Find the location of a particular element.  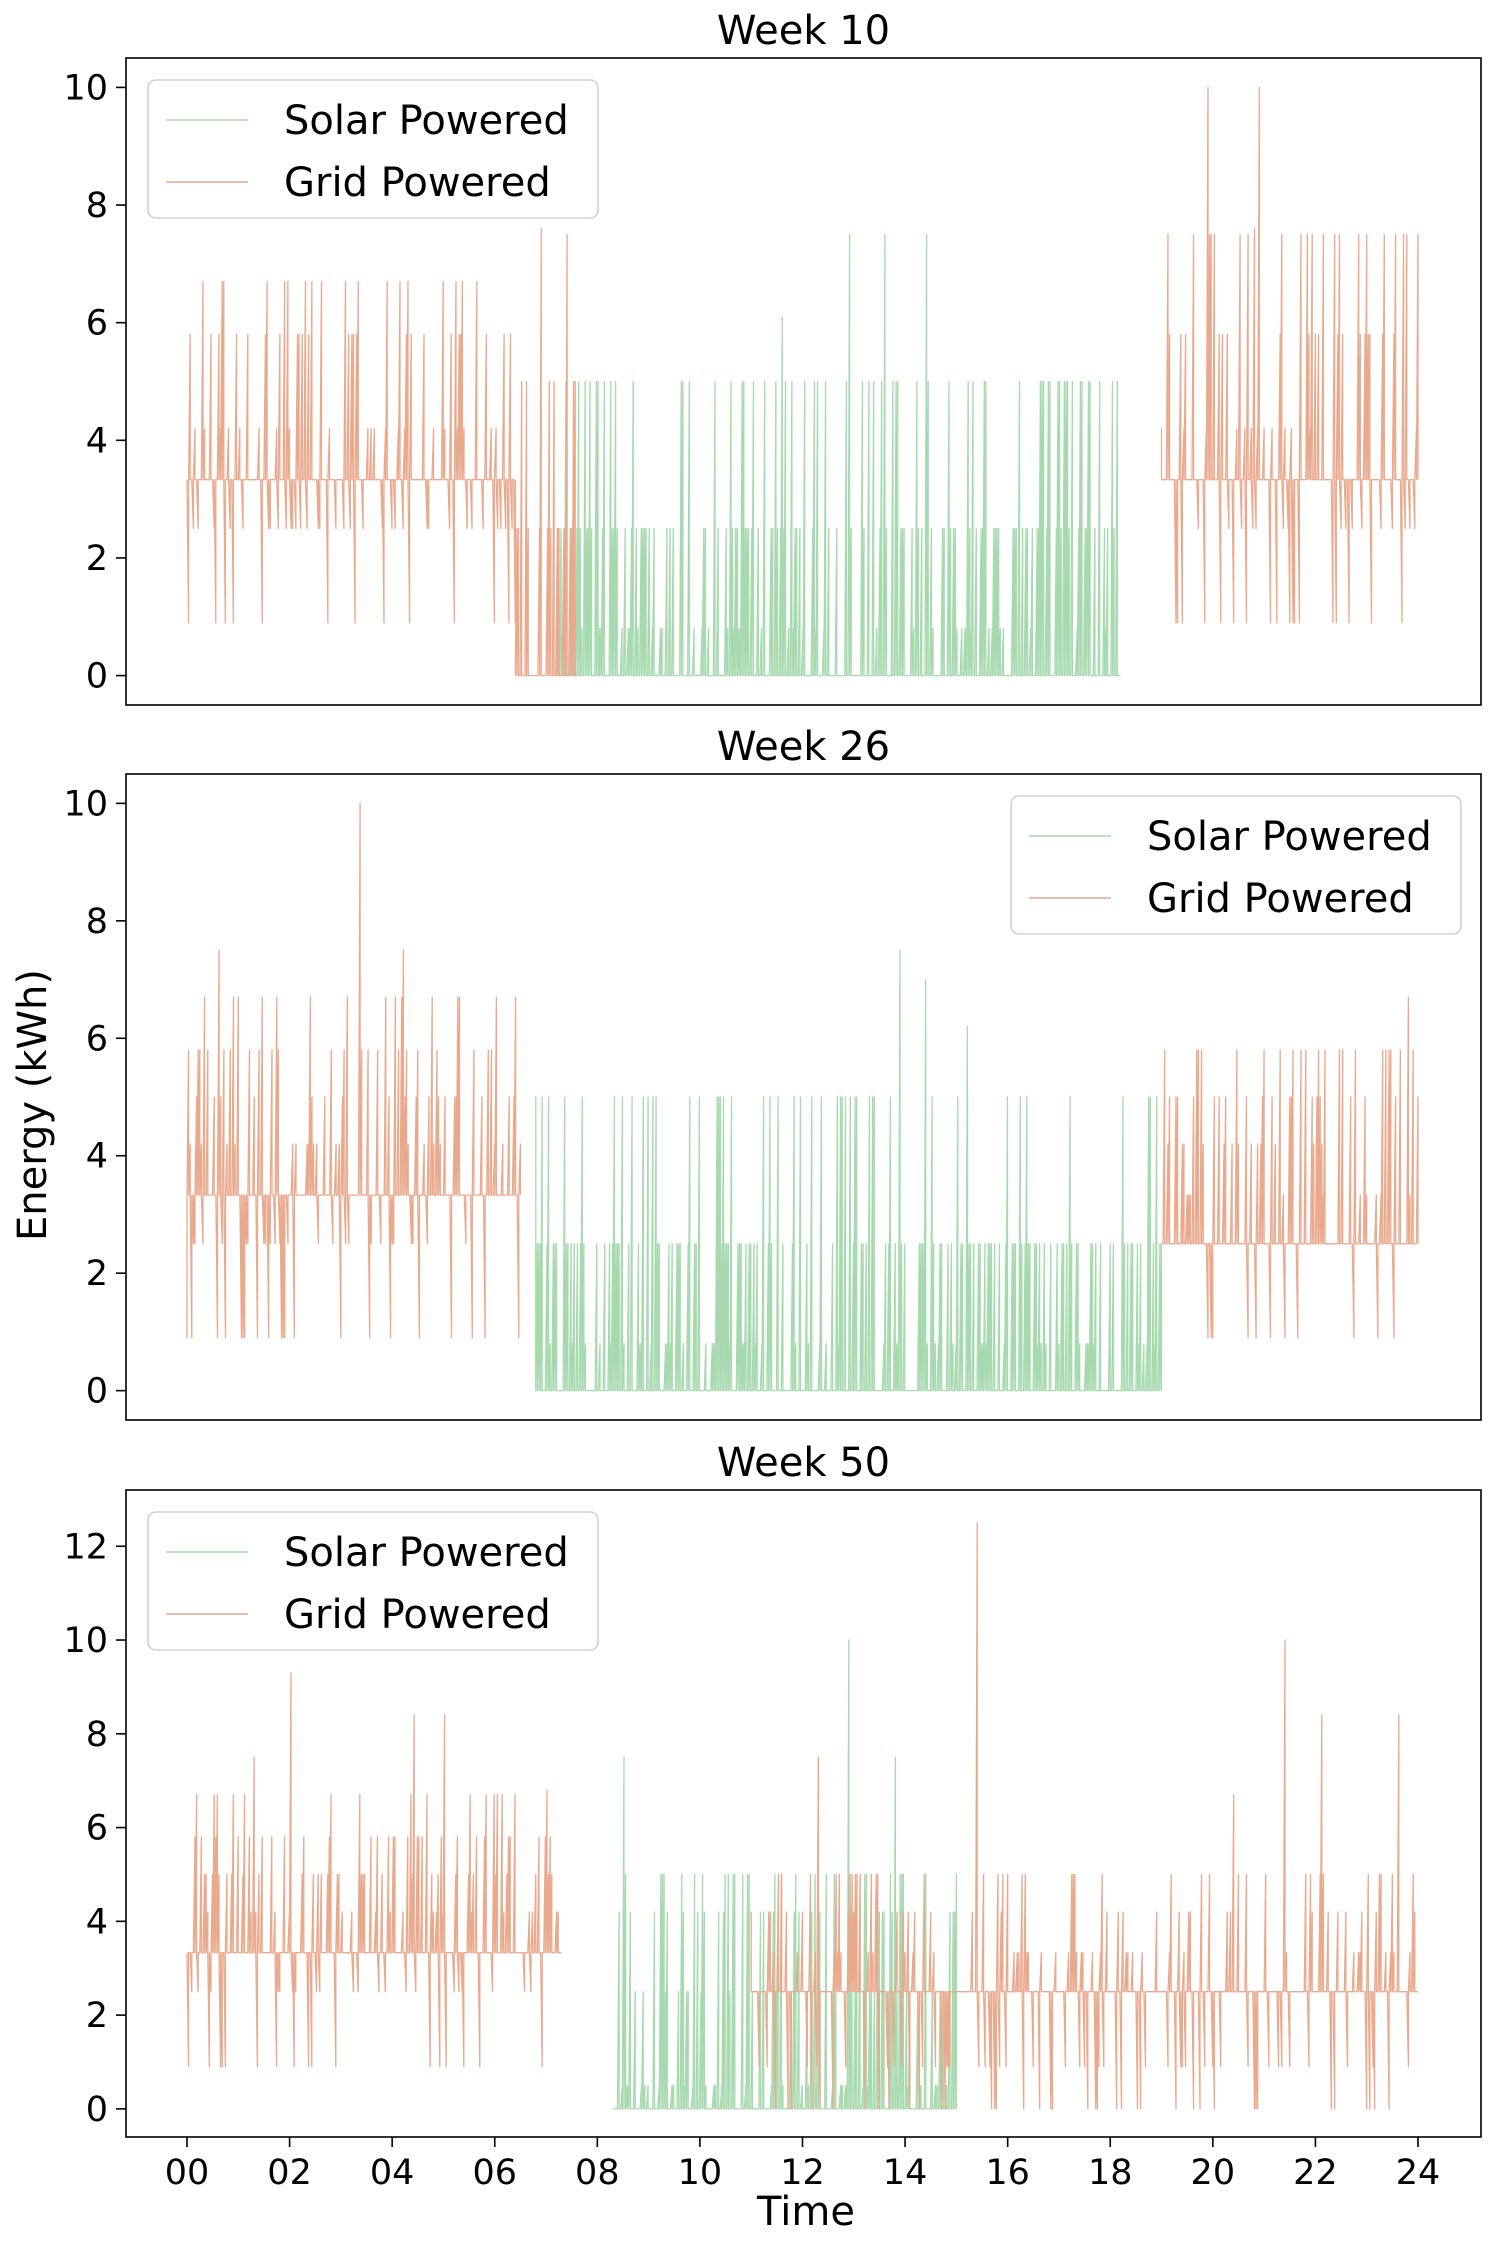

panel-title: Week 50 is located at coordinates (803, 1463).